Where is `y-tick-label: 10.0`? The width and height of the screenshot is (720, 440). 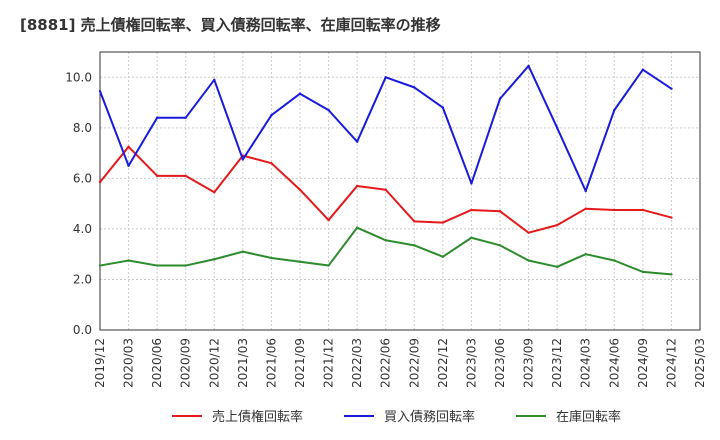 y-tick-label: 10.0 is located at coordinates (78, 77).